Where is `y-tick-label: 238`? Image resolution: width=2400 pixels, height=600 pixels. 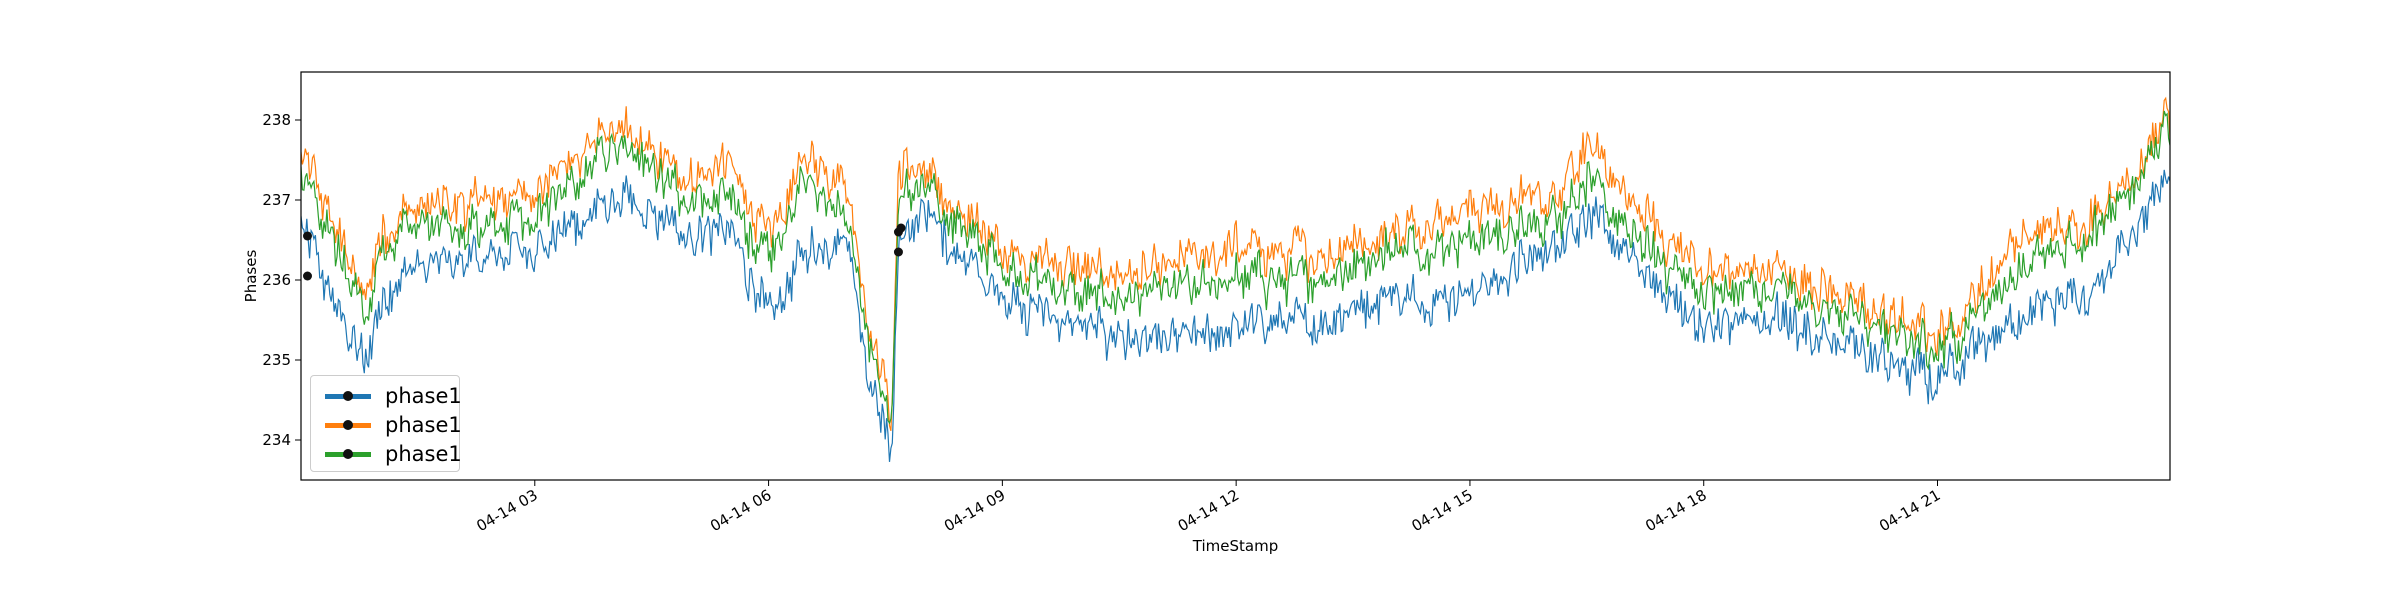 y-tick-label: 238 is located at coordinates (276, 120).